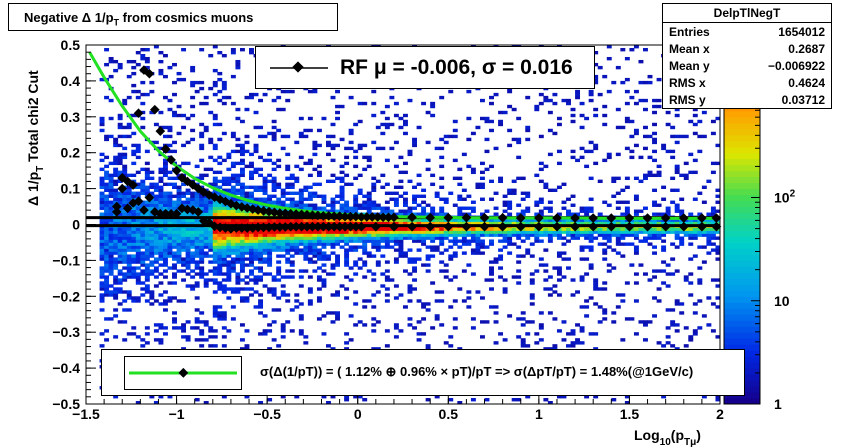  What do you see at coordinates (122, 188) in the screenshot?
I see `sigma-marker` at bounding box center [122, 188].